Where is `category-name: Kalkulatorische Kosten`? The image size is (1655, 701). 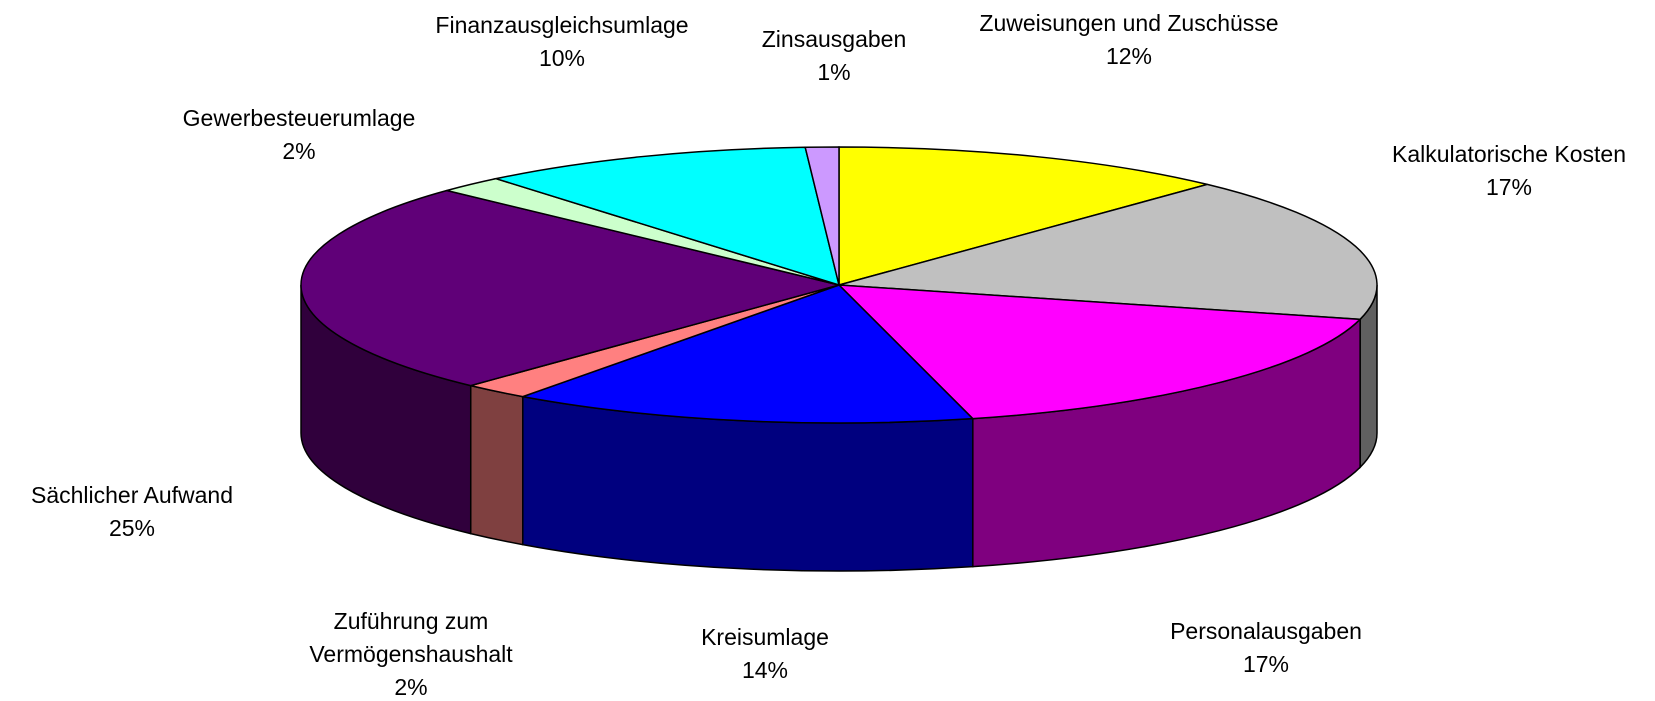 category-name: Kalkulatorische Kosten is located at coordinates (1509, 154).